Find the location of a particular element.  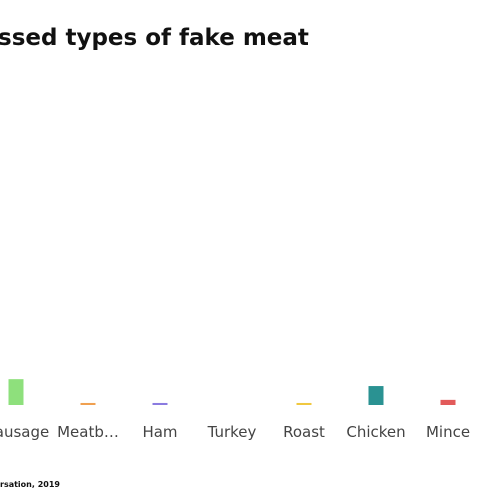

x-tick-label: Turkey is located at coordinates (232, 432).